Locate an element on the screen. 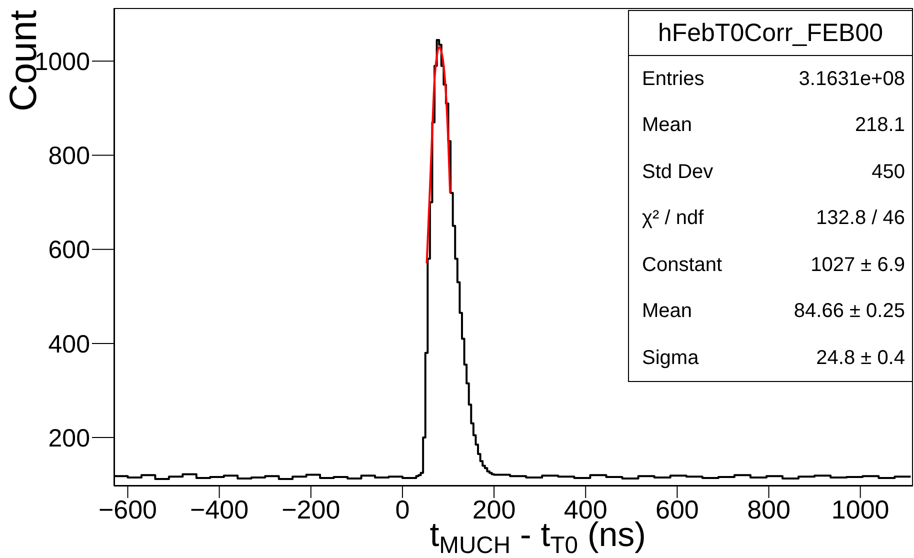  x-tick-label: −200 is located at coordinates (311, 509).